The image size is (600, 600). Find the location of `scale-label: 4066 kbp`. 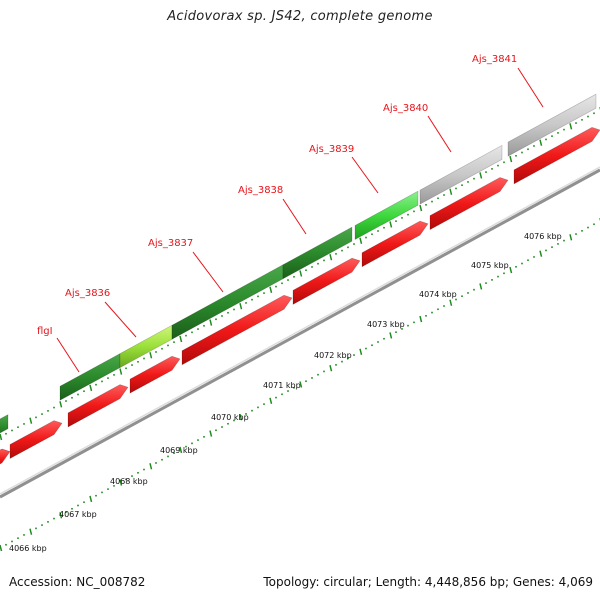

scale-label: 4066 kbp is located at coordinates (28, 548).